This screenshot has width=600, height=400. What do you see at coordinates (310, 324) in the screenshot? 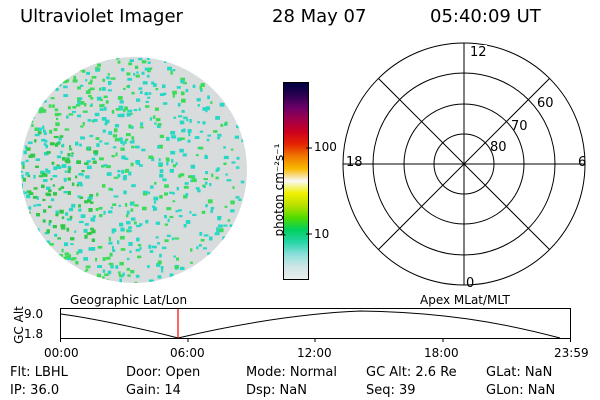
I see `altitude-curve` at bounding box center [310, 324].